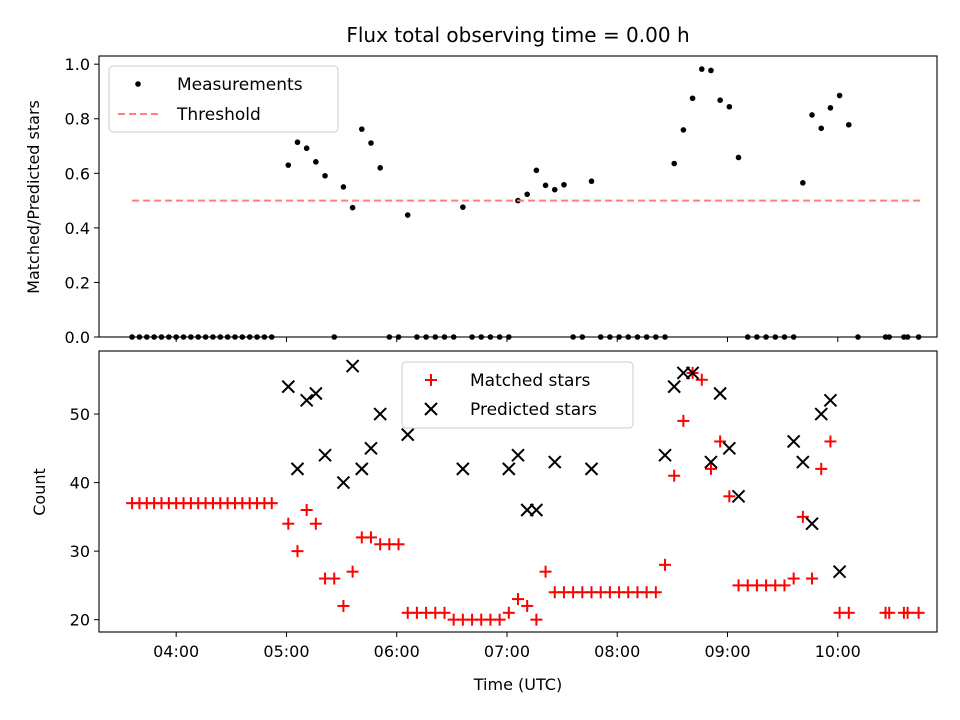  What do you see at coordinates (33, 197) in the screenshot?
I see `top-y-axis-label: Matched/Predicted stars` at bounding box center [33, 197].